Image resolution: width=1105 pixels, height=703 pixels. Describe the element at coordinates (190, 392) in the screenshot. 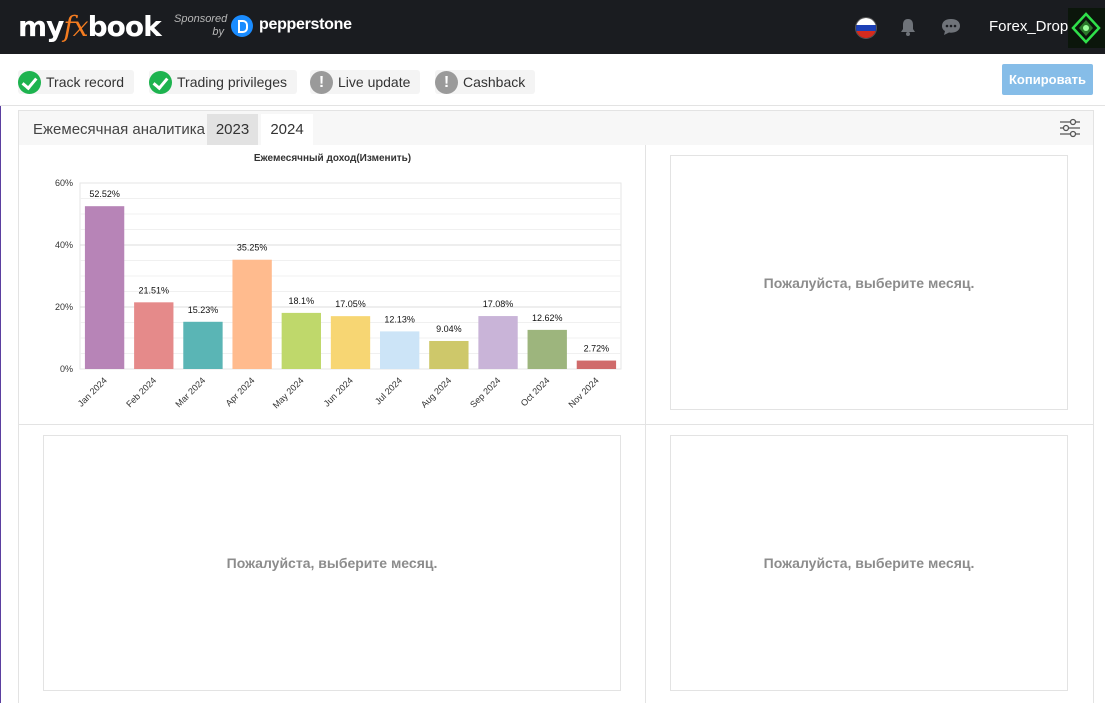

I see `x-tick-label: Mar 2024` at that location.